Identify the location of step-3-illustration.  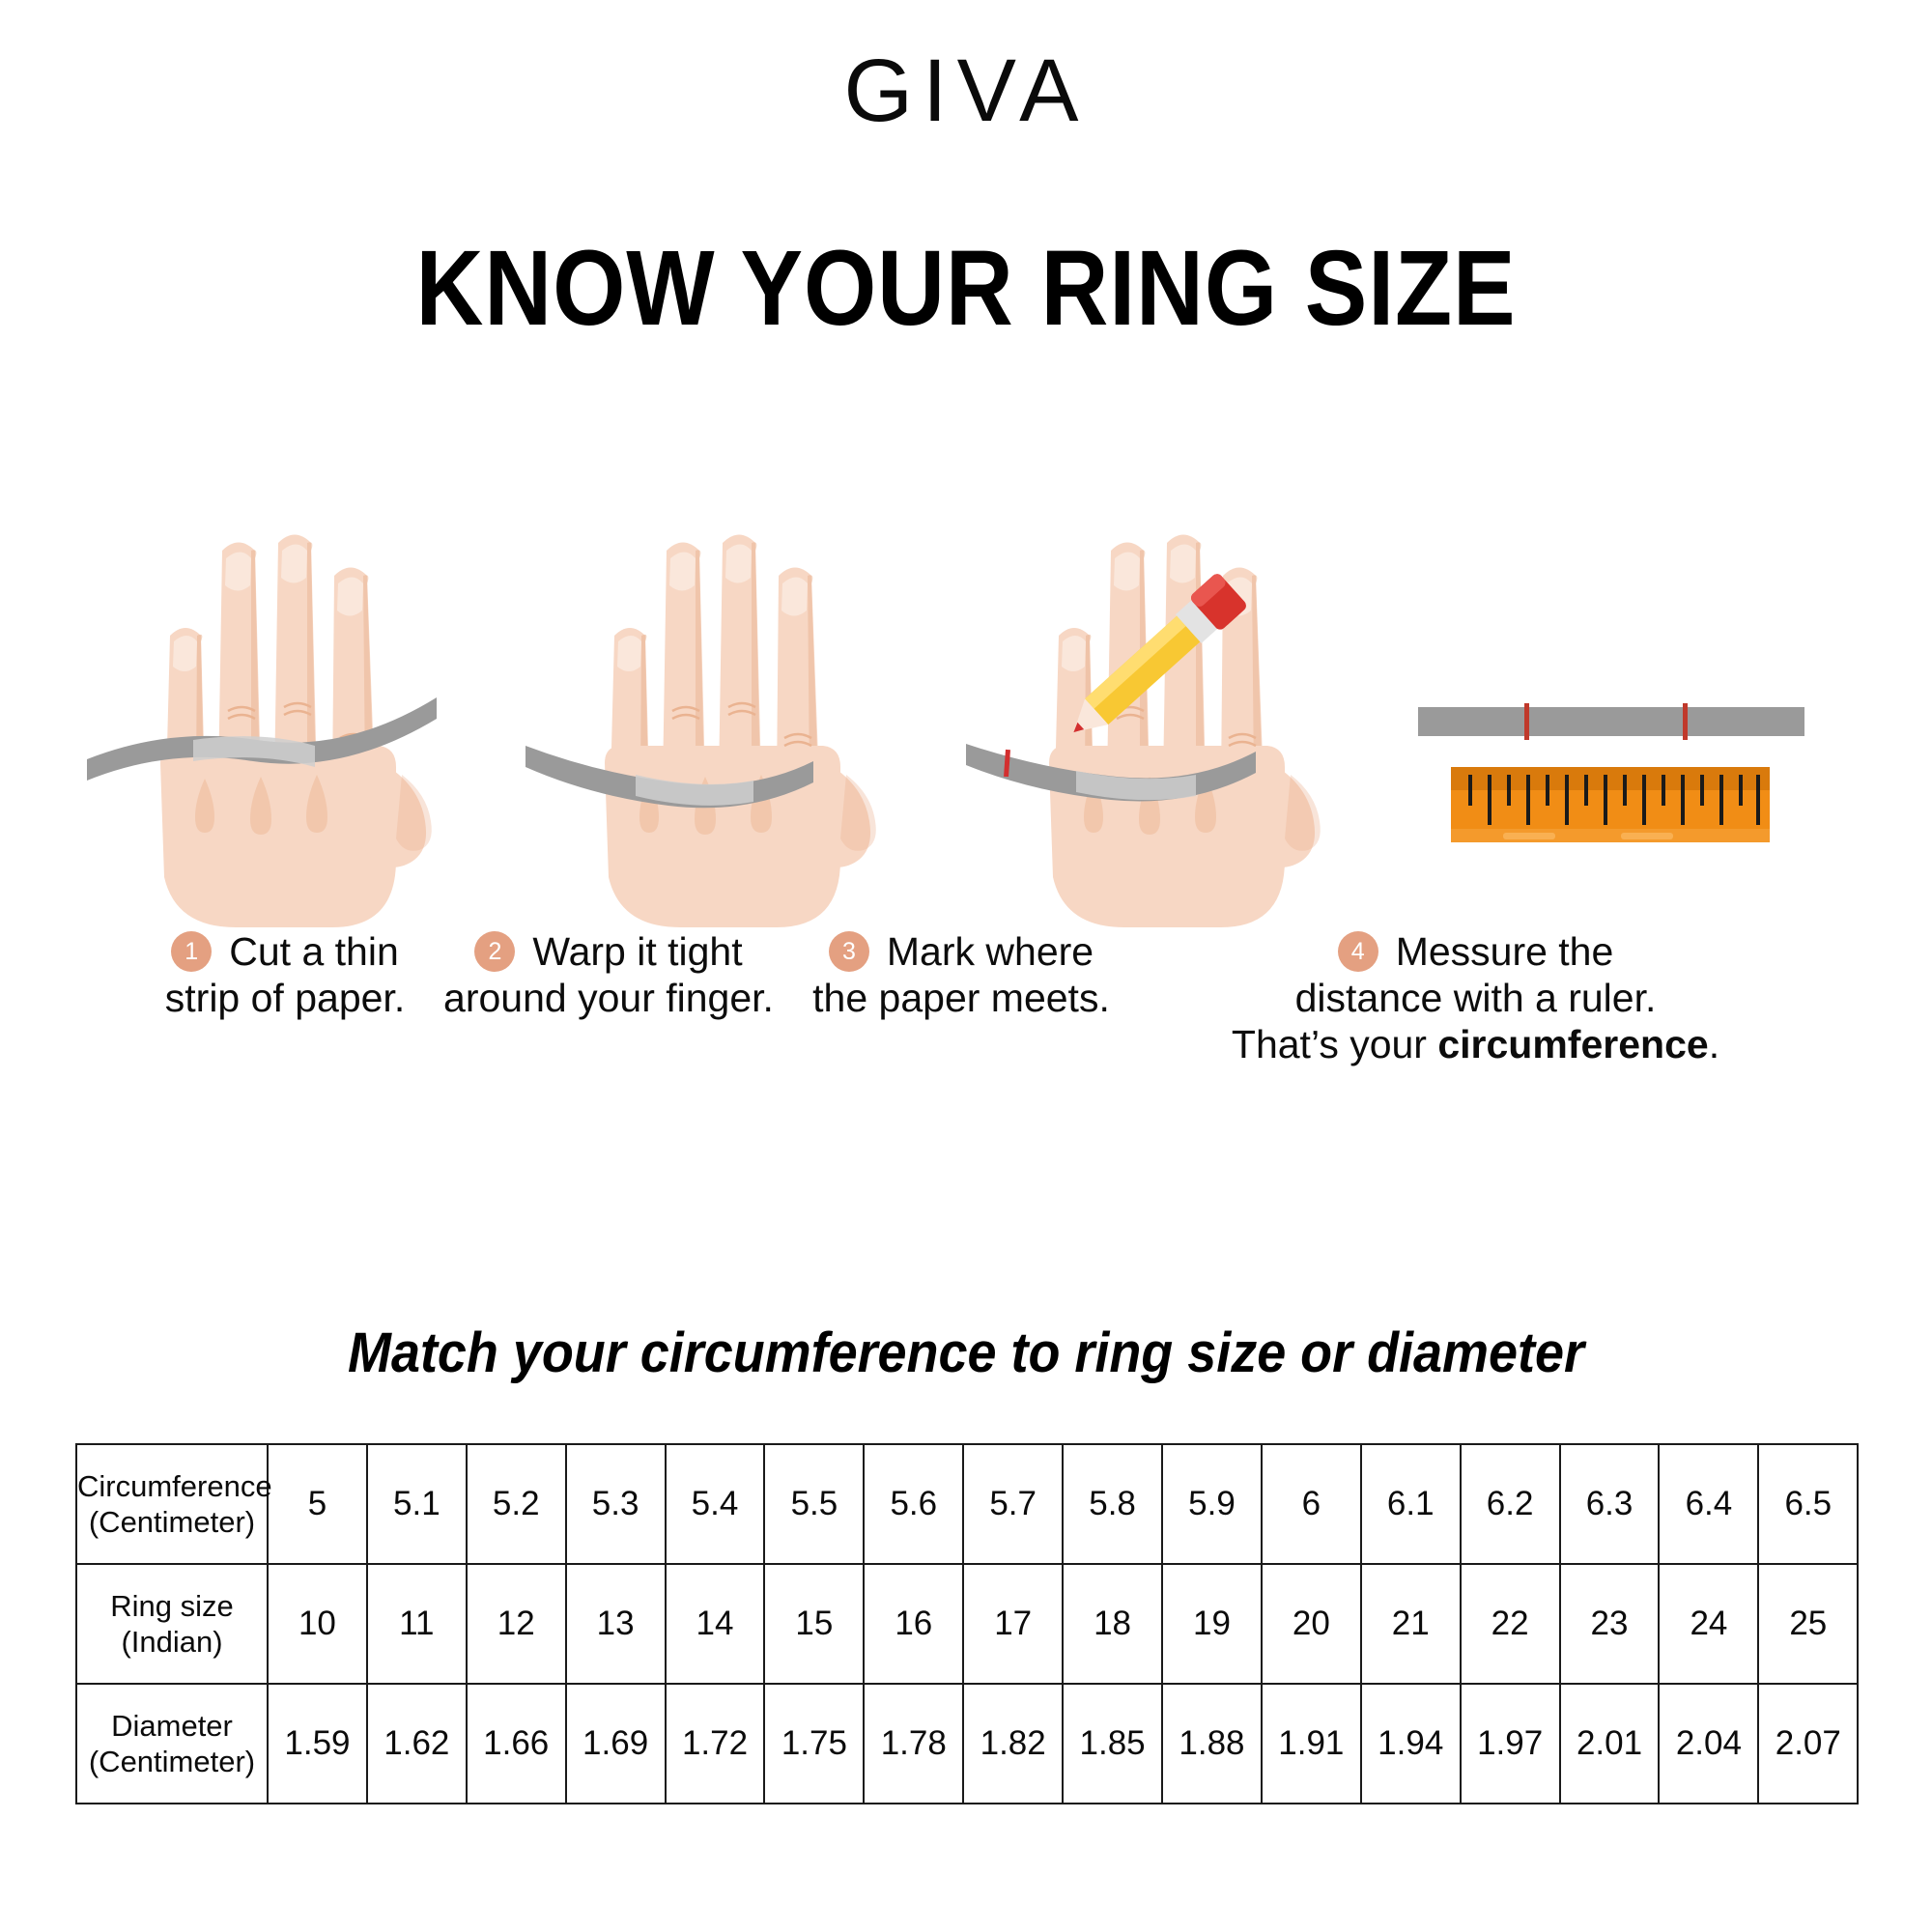
(1178, 724).